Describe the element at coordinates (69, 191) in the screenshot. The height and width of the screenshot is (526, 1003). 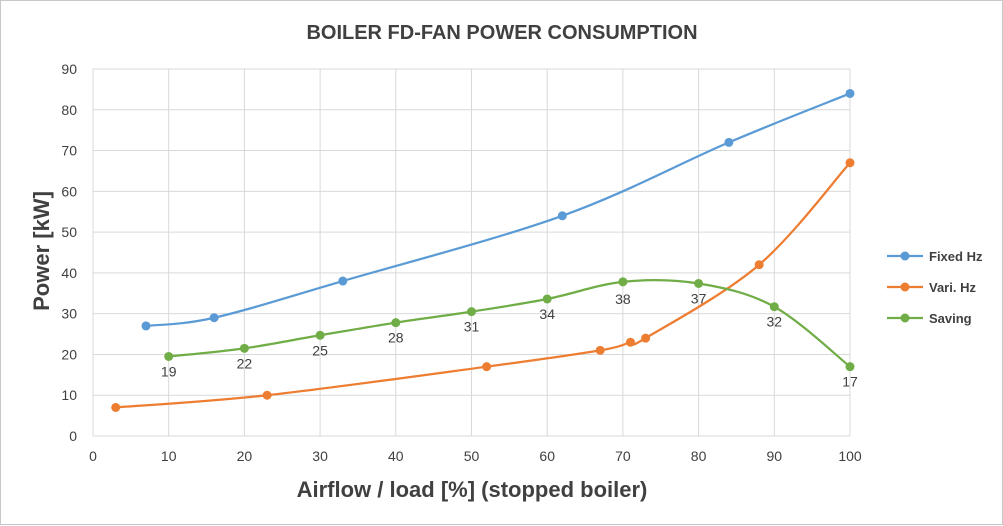
I see `y-tick-label: 60` at that location.